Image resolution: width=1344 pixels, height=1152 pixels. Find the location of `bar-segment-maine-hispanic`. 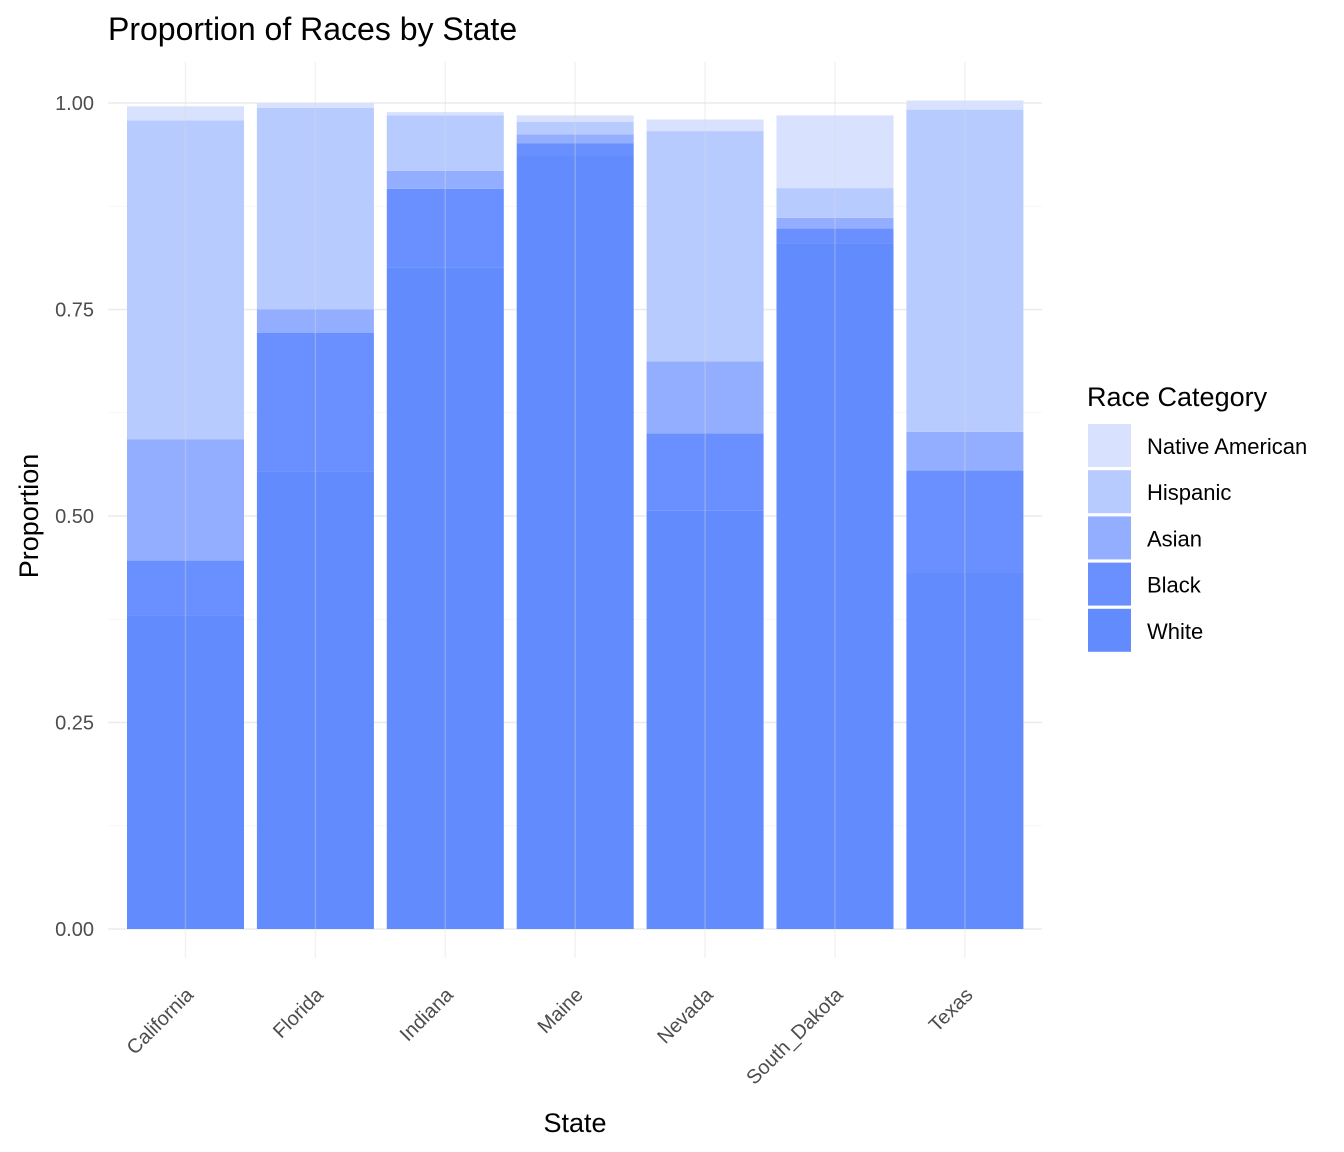

bar-segment-maine-hispanic is located at coordinates (575, 128).